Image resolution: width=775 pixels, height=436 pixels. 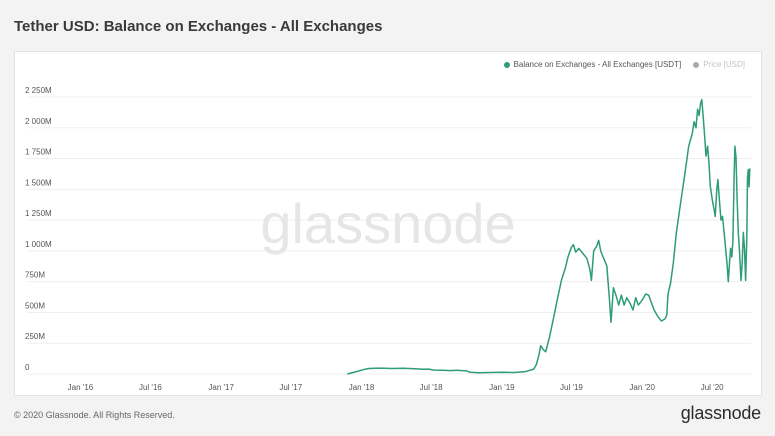 I want to click on brand-logo: glassnode, so click(x=720, y=413).